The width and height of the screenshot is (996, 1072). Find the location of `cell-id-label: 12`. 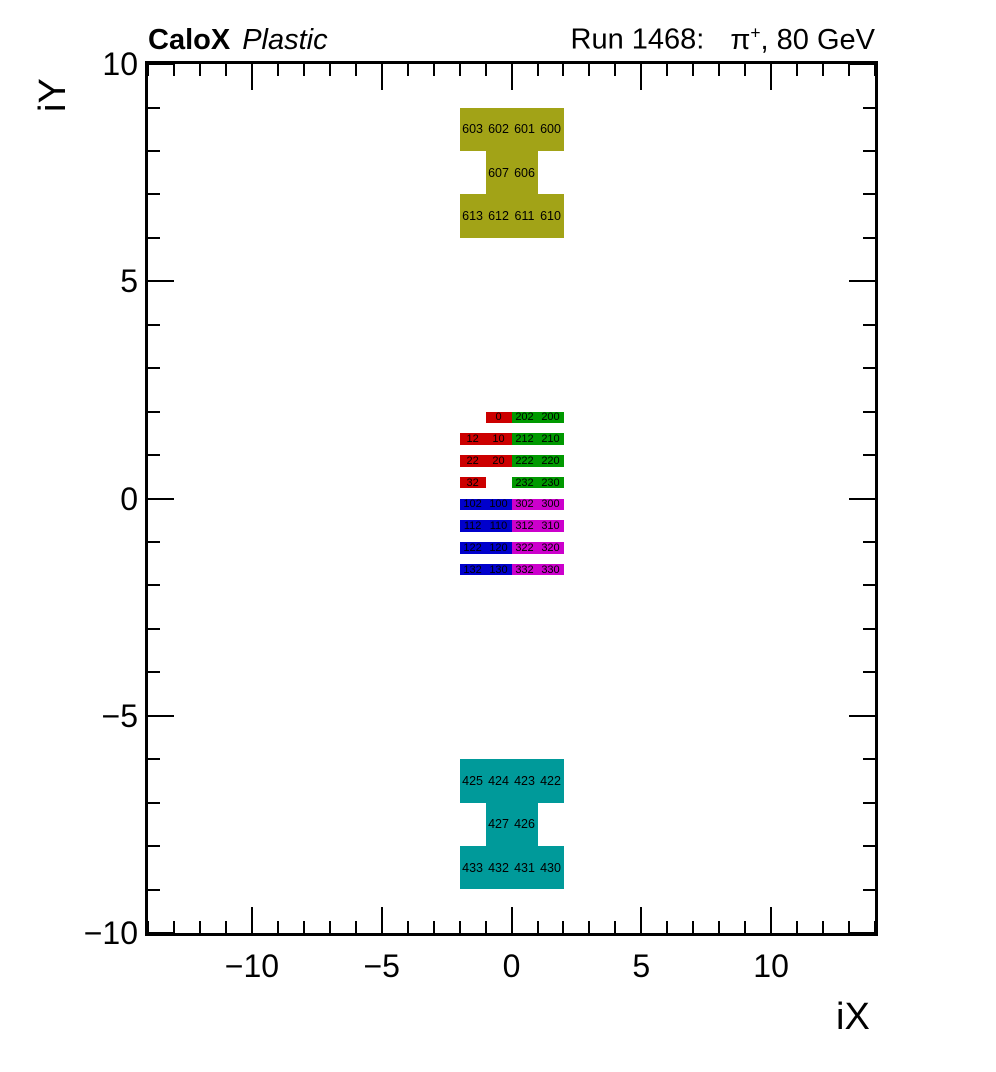

cell-id-label: 12 is located at coordinates (472, 439).